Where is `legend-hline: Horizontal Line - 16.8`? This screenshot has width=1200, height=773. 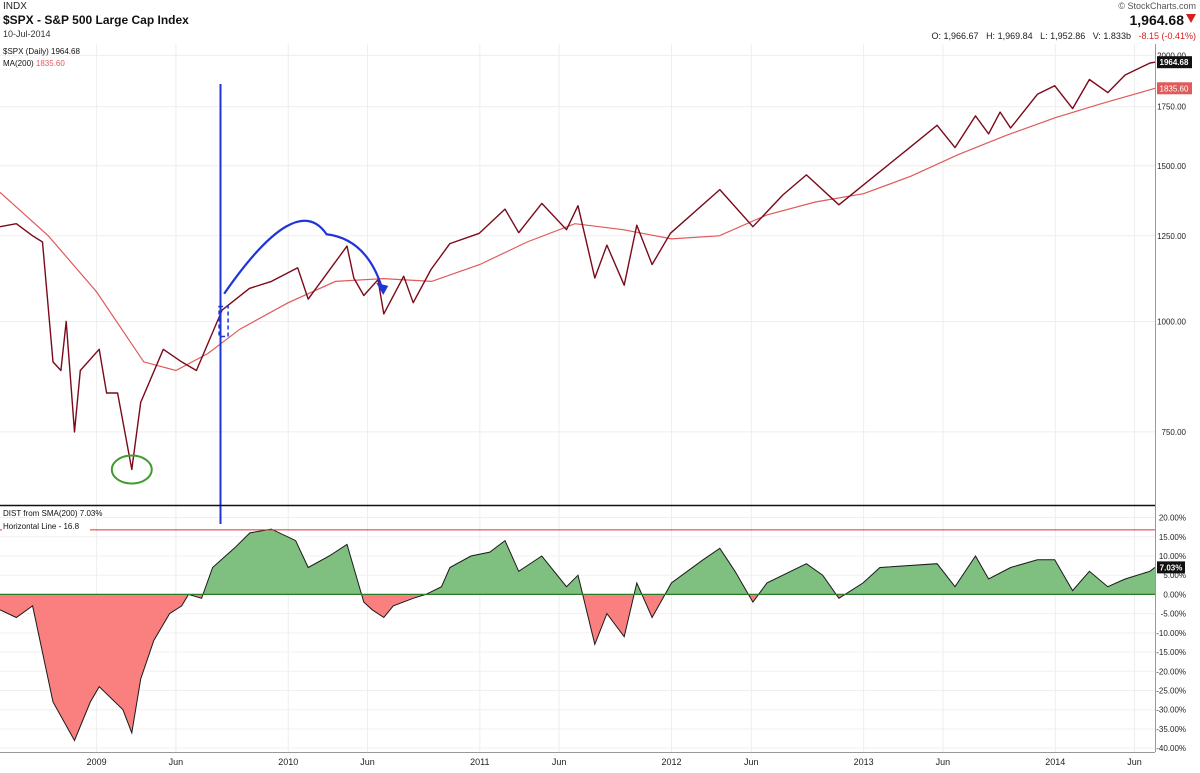
legend-hline: Horizontal Line - 16.8 is located at coordinates (41, 526).